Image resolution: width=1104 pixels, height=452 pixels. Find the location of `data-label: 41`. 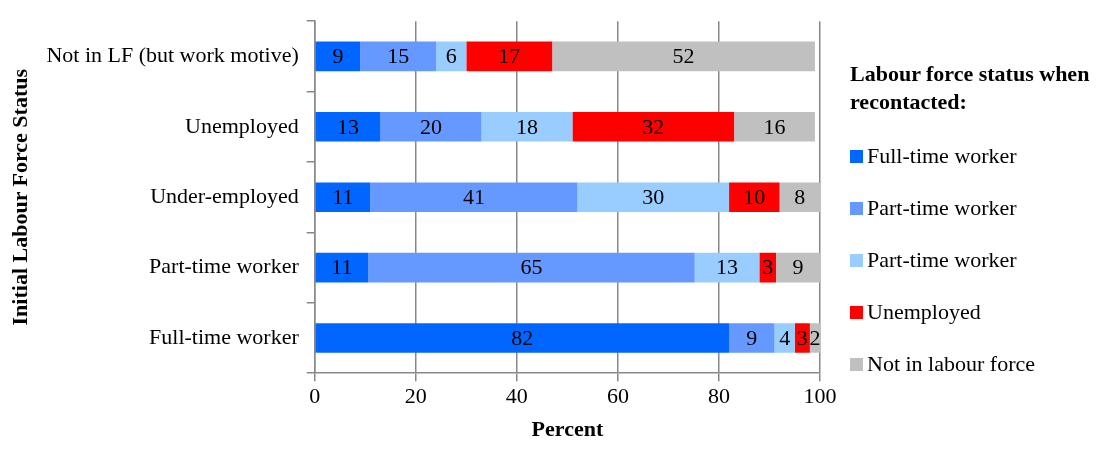

data-label: 41 is located at coordinates (473, 196).